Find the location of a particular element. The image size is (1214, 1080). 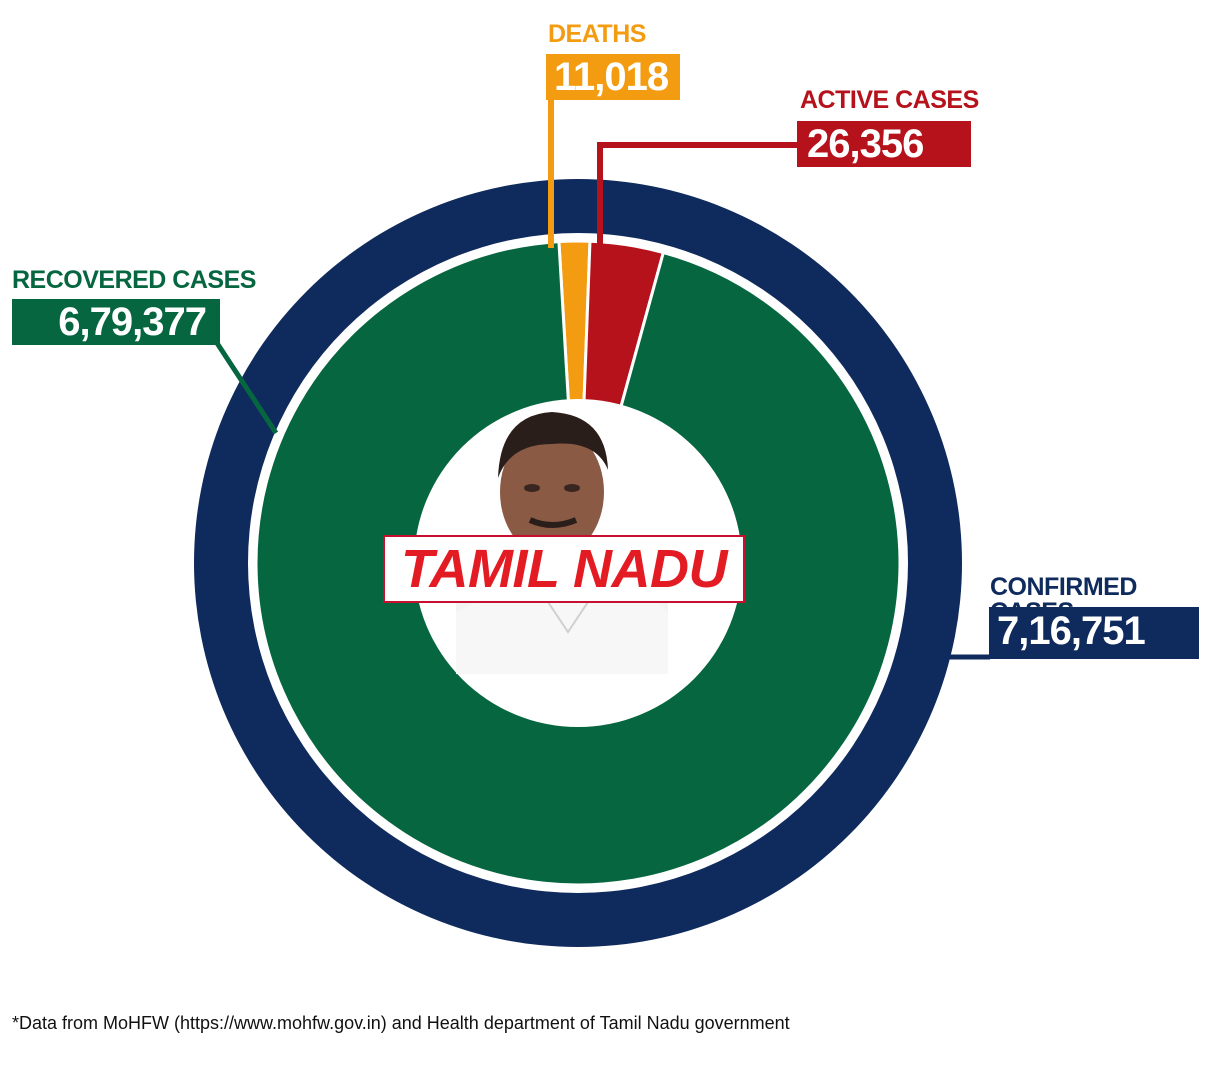

deaths-label: DEATHS is located at coordinates (597, 34).